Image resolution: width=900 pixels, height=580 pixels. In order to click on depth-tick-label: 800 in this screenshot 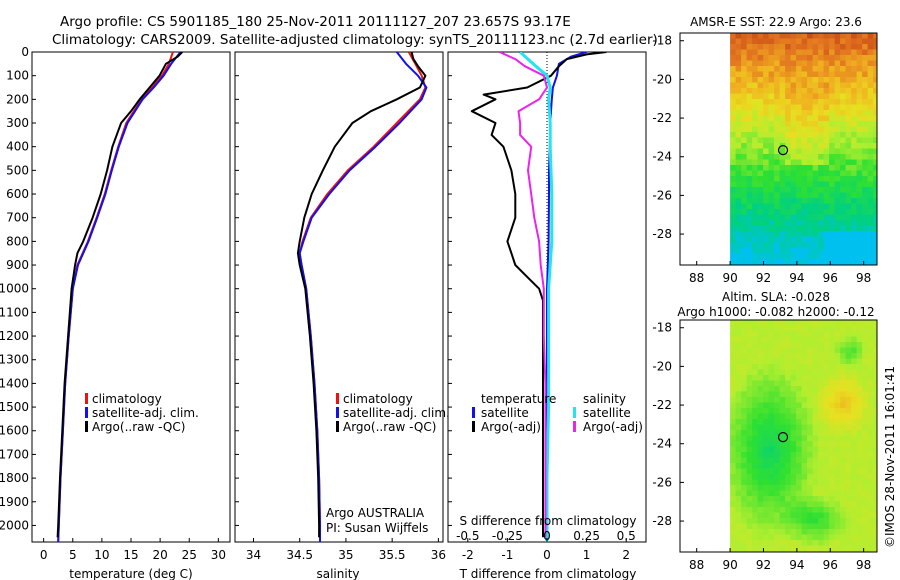, I will do `click(17, 241)`.